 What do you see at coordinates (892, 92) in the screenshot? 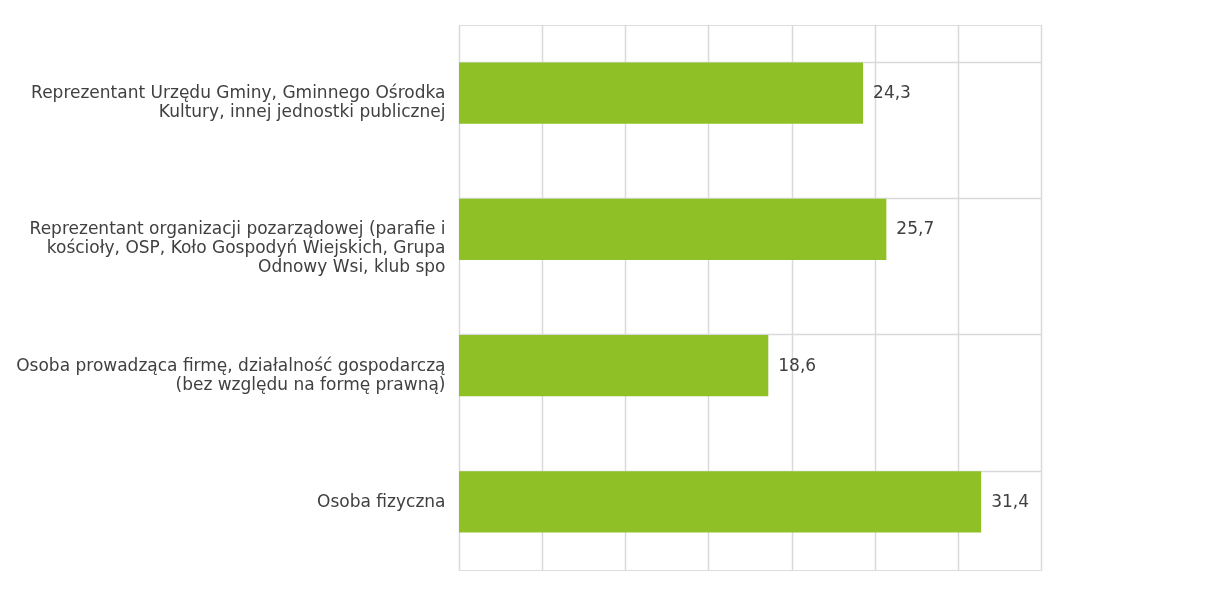
I see `data-label: 24,3` at bounding box center [892, 92].